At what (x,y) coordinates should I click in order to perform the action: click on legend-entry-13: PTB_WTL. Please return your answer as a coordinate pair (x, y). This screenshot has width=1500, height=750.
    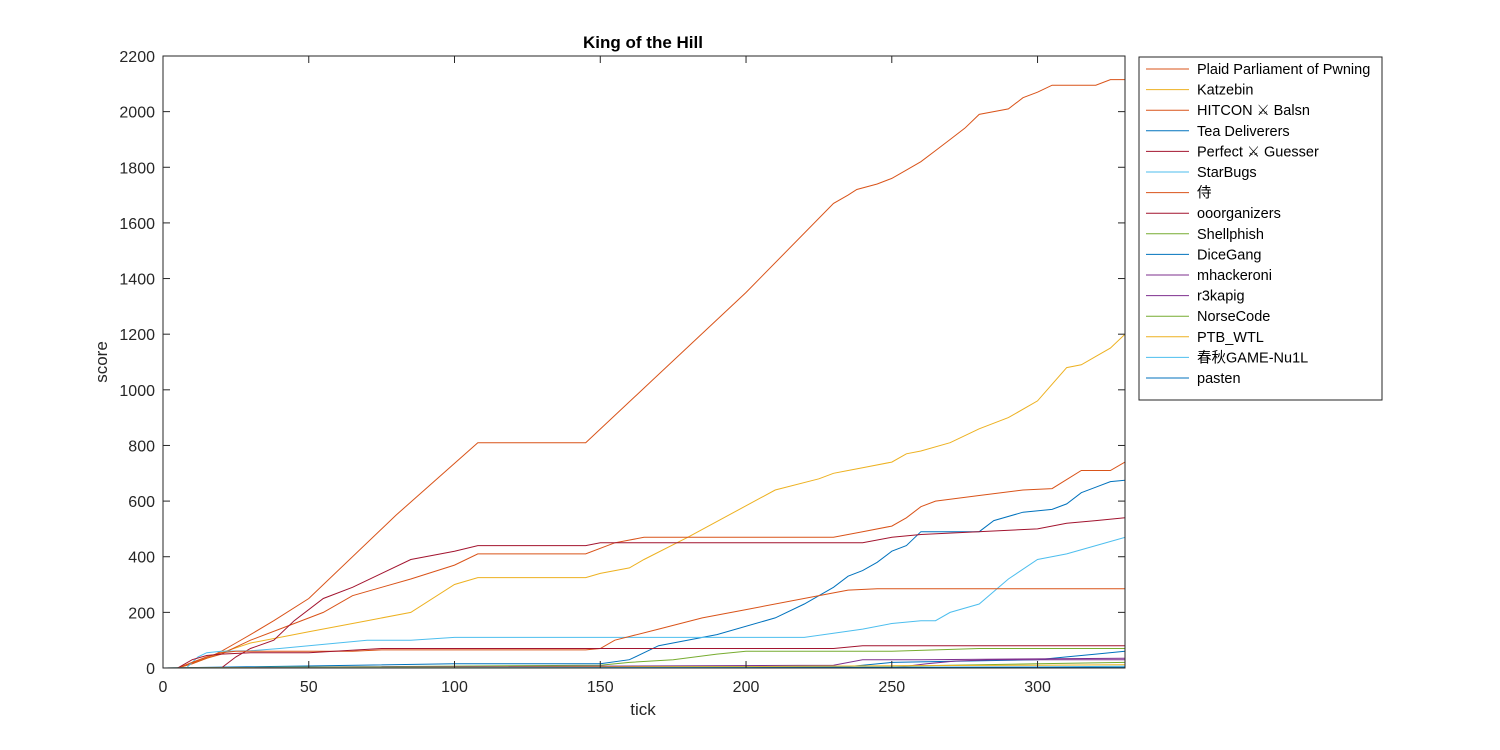
    Looking at the image, I should click on (1230, 338).